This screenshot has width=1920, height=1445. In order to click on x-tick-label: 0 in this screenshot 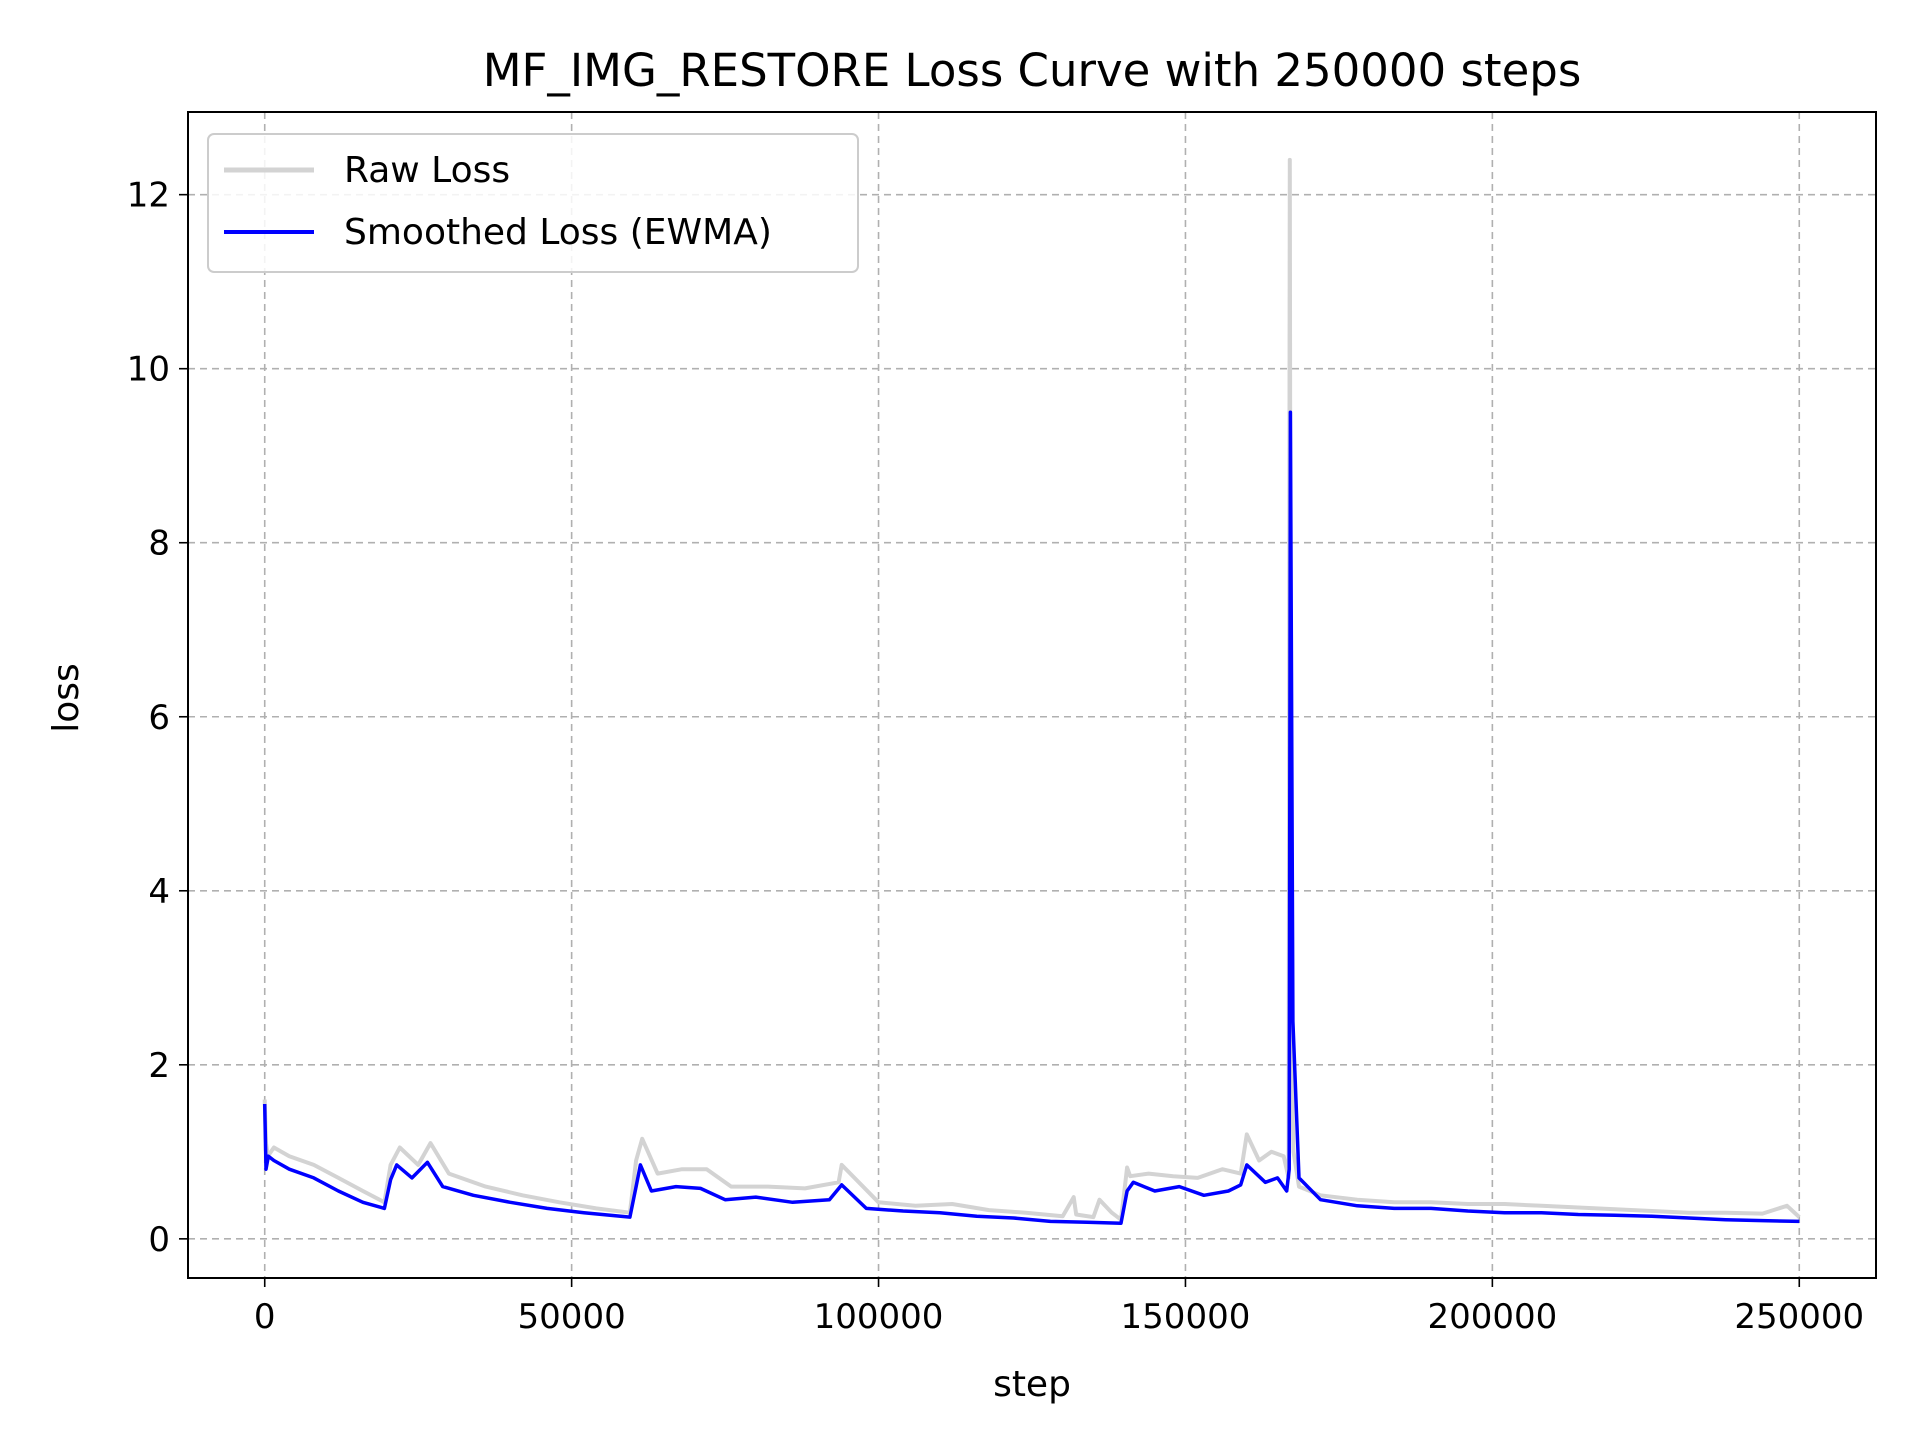, I will do `click(265, 1317)`.